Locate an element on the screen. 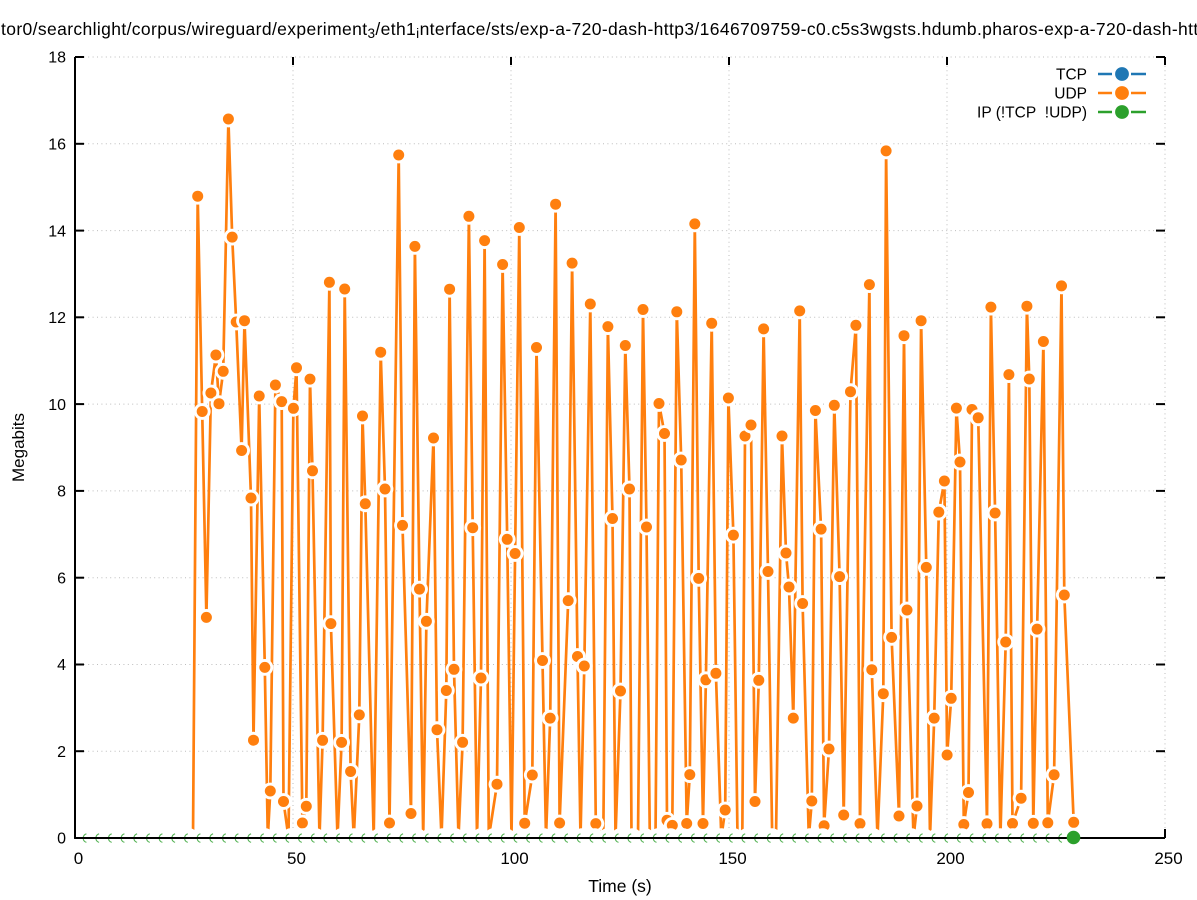 The width and height of the screenshot is (1197, 900). svg-text: Megabits is located at coordinates (18, 447).